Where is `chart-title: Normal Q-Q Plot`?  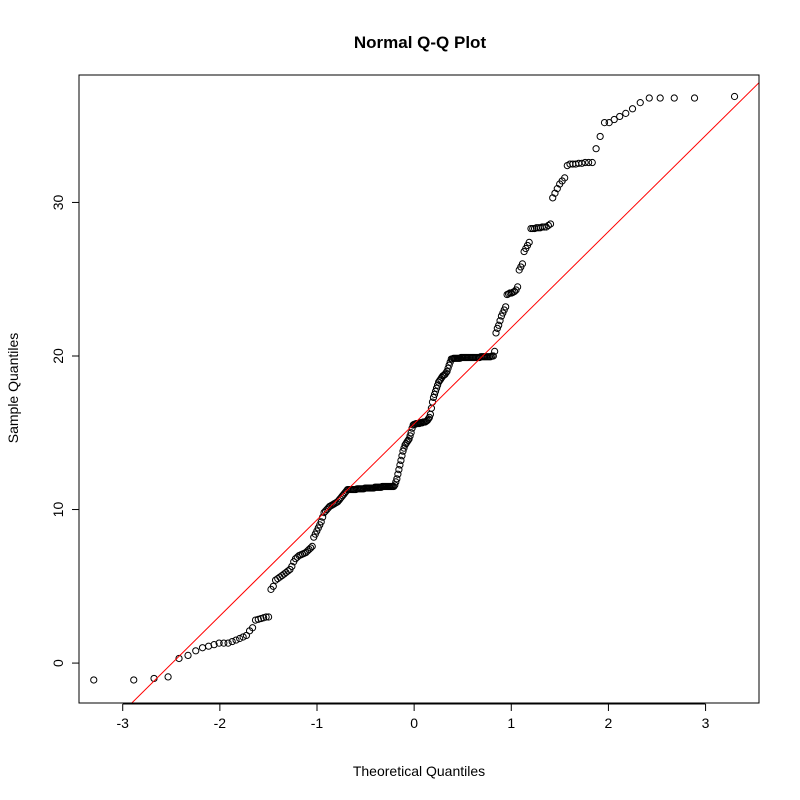 chart-title: Normal Q-Q Plot is located at coordinates (420, 42).